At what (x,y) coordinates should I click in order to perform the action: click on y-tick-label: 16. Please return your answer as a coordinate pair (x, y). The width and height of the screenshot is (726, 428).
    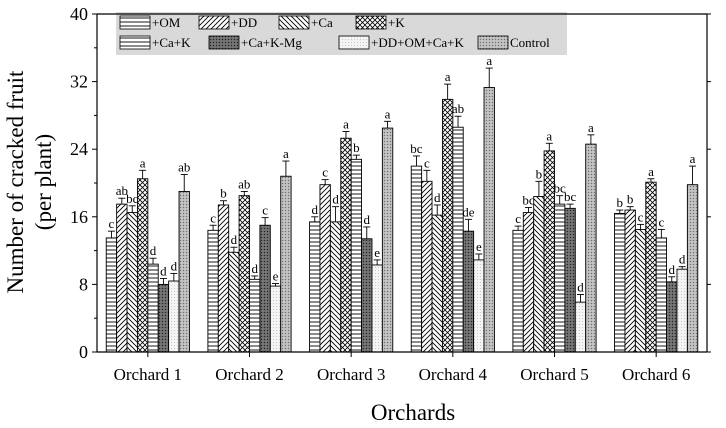
    Looking at the image, I should click on (79, 217).